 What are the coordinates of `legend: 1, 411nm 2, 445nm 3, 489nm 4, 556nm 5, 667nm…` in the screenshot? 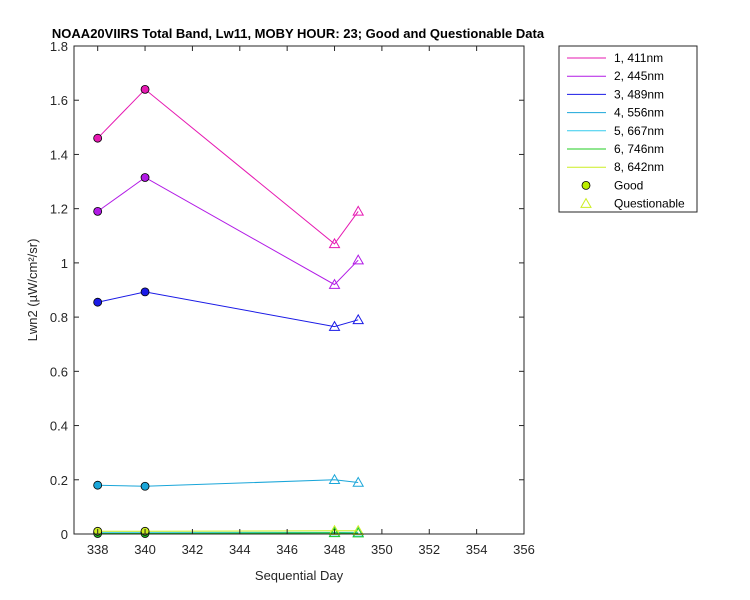 It's located at (628, 129).